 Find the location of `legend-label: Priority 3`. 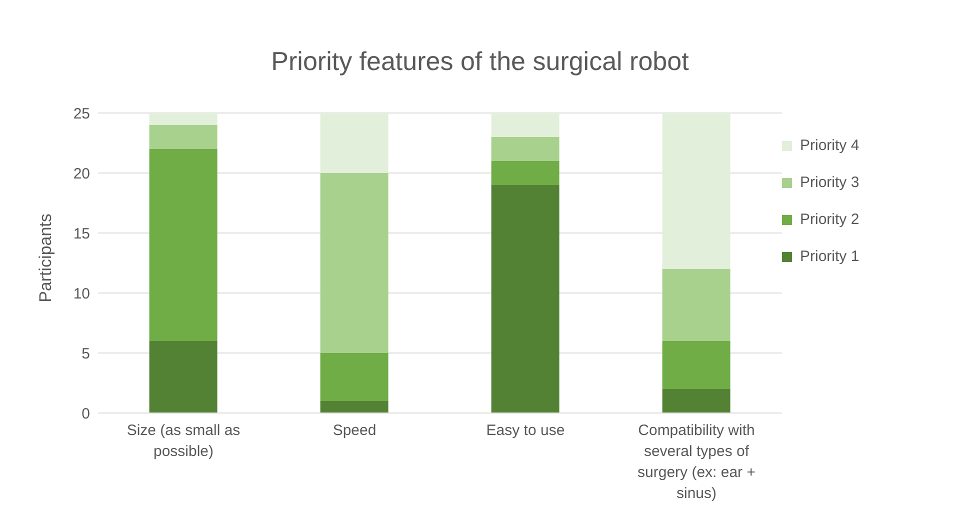

legend-label: Priority 3 is located at coordinates (830, 182).